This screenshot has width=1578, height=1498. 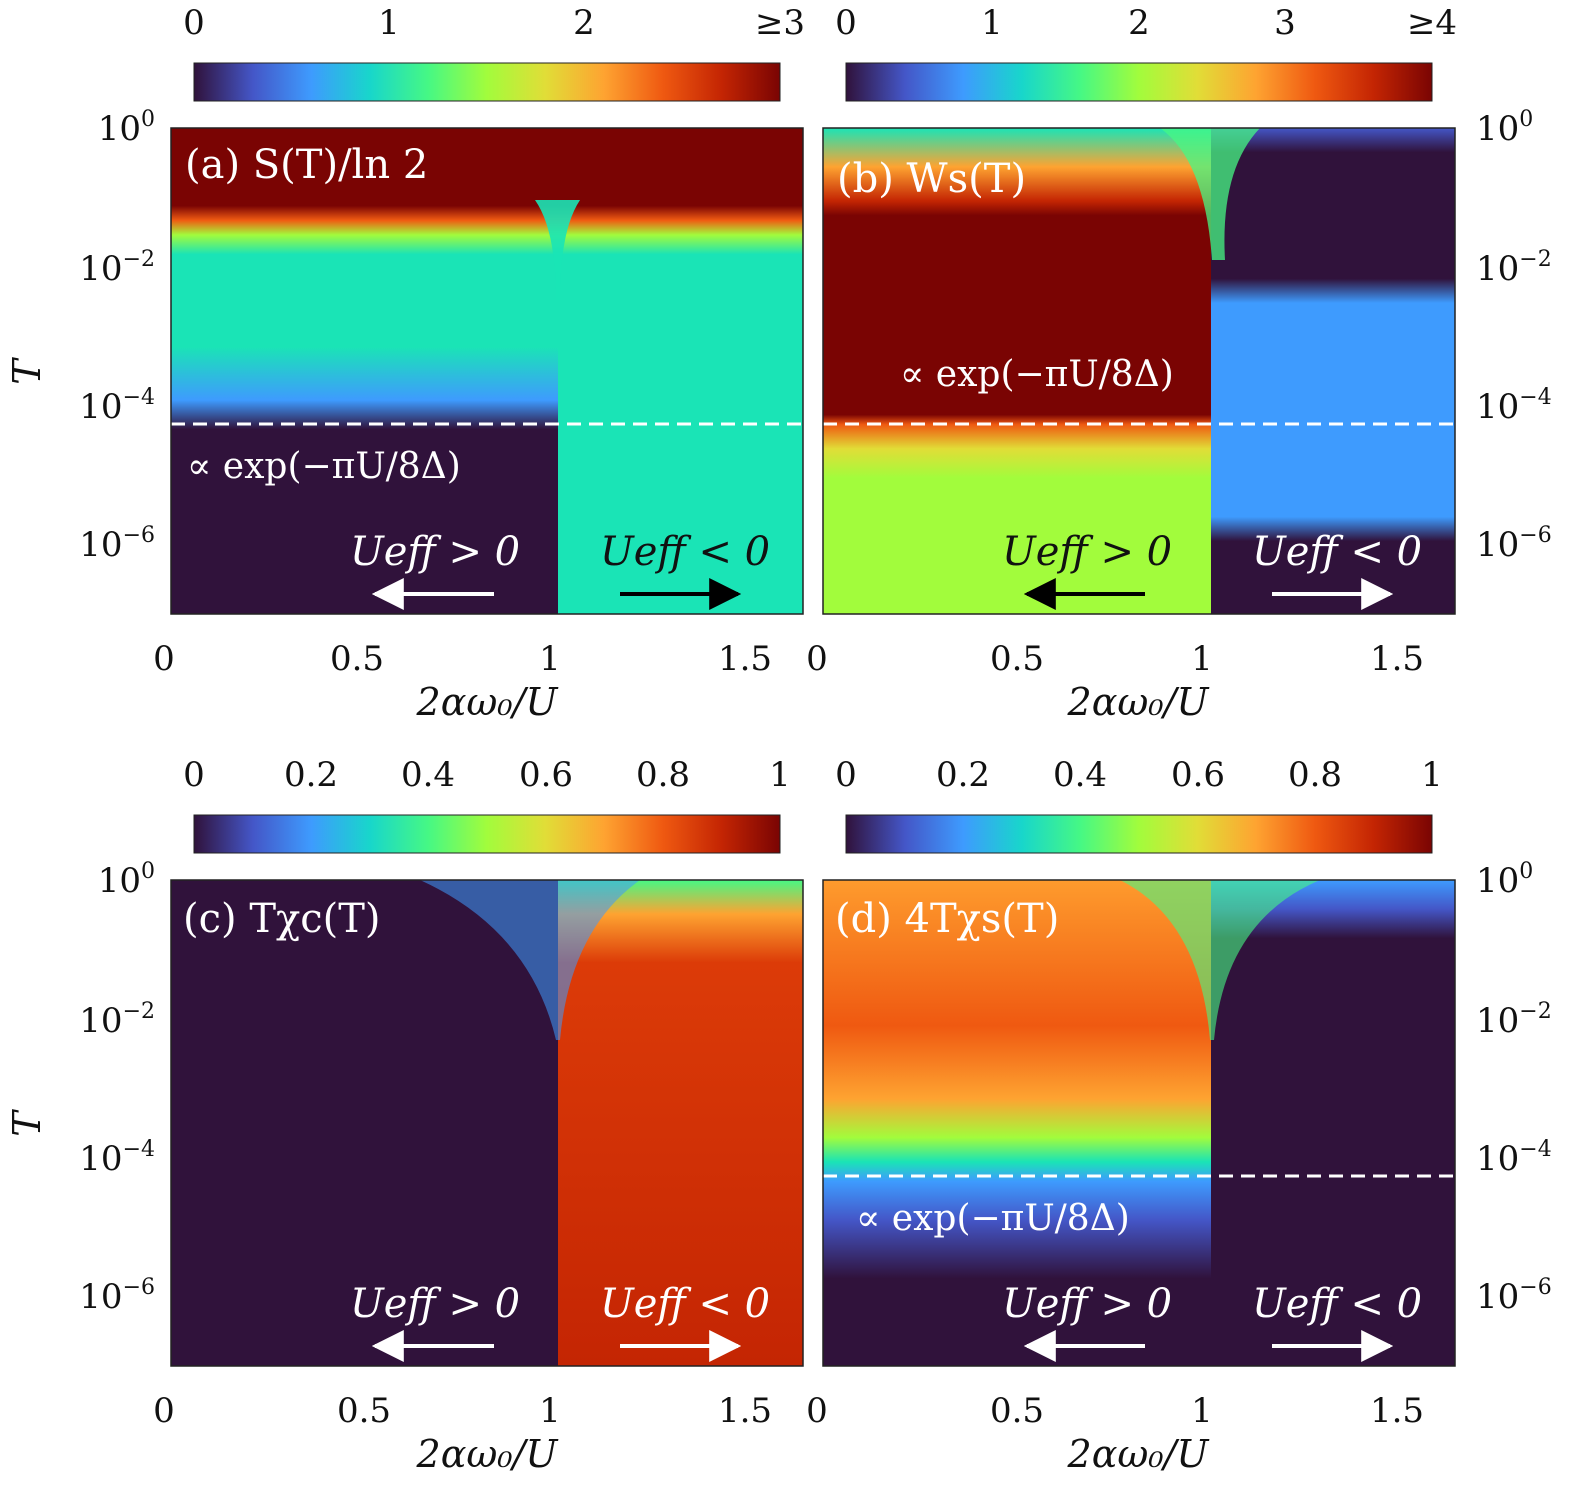 What do you see at coordinates (117, 544) in the screenshot?
I see `ytick-a: 10⁻⁶` at bounding box center [117, 544].